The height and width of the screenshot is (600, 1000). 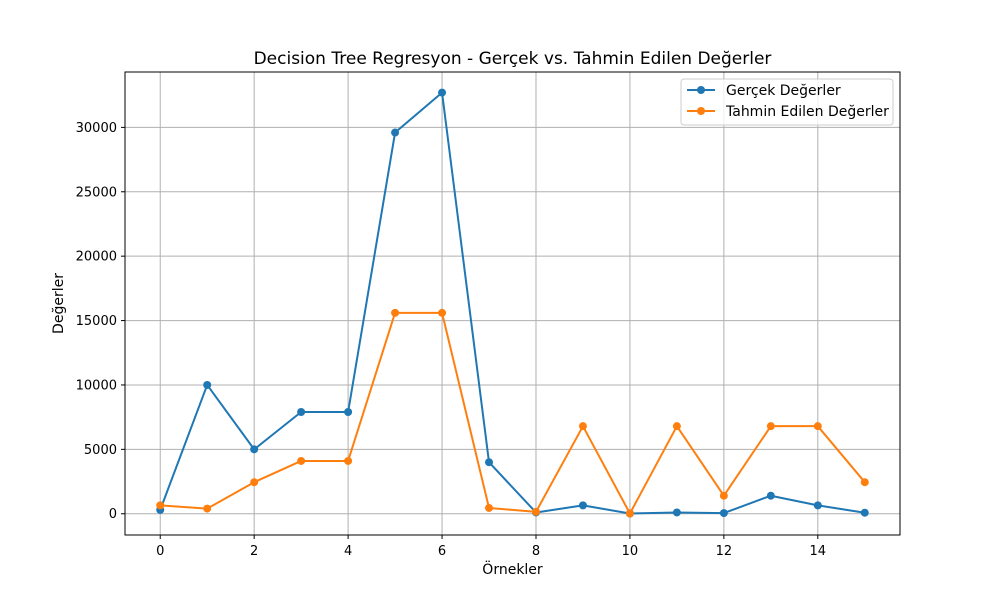 I want to click on x-tick-label: 10, so click(x=630, y=551).